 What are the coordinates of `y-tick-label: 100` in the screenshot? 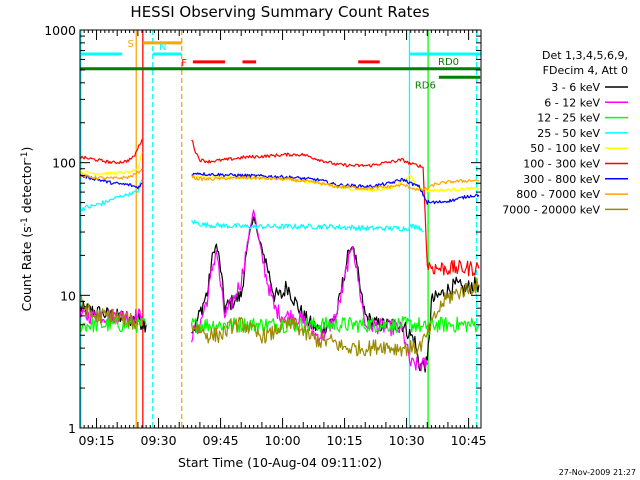 It's located at (64, 163).